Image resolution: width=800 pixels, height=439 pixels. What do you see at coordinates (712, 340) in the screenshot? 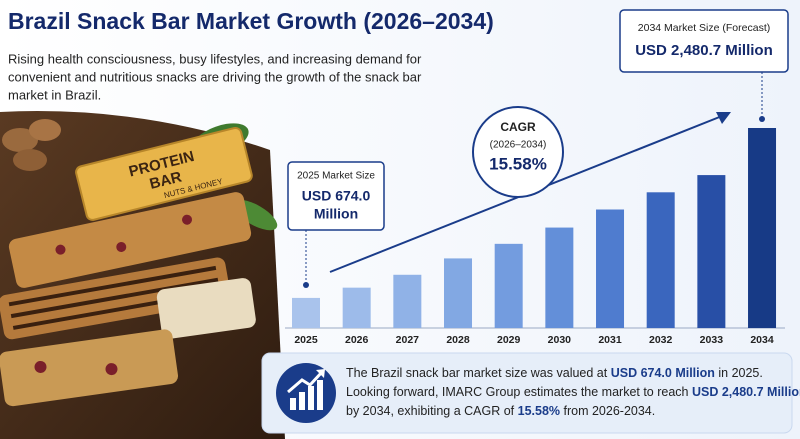
I see `x-tick-label: 2033` at bounding box center [712, 340].